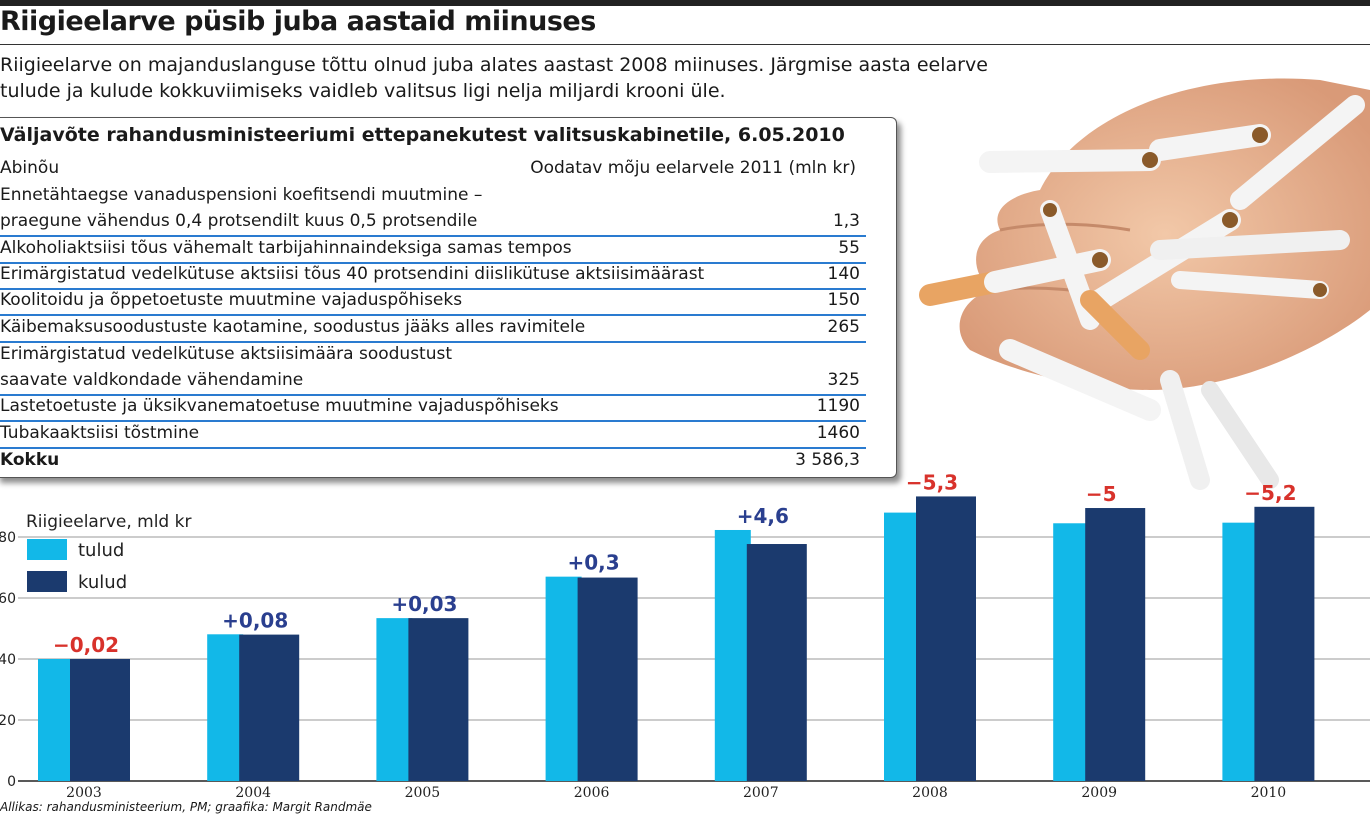 The width and height of the screenshot is (1370, 820). What do you see at coordinates (607, 679) in the screenshot?
I see `bar-kulud-2006` at bounding box center [607, 679].